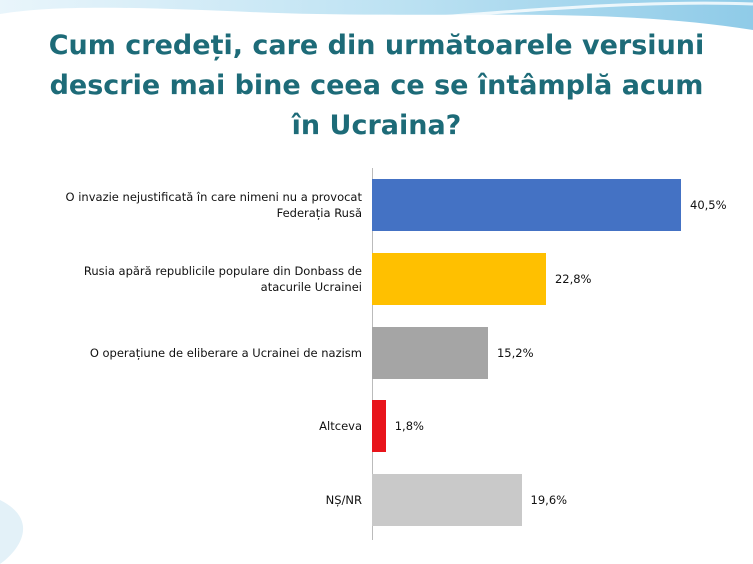 This screenshot has width=753, height=564. What do you see at coordinates (409, 426) in the screenshot?
I see `value-label: 1,8%` at bounding box center [409, 426].